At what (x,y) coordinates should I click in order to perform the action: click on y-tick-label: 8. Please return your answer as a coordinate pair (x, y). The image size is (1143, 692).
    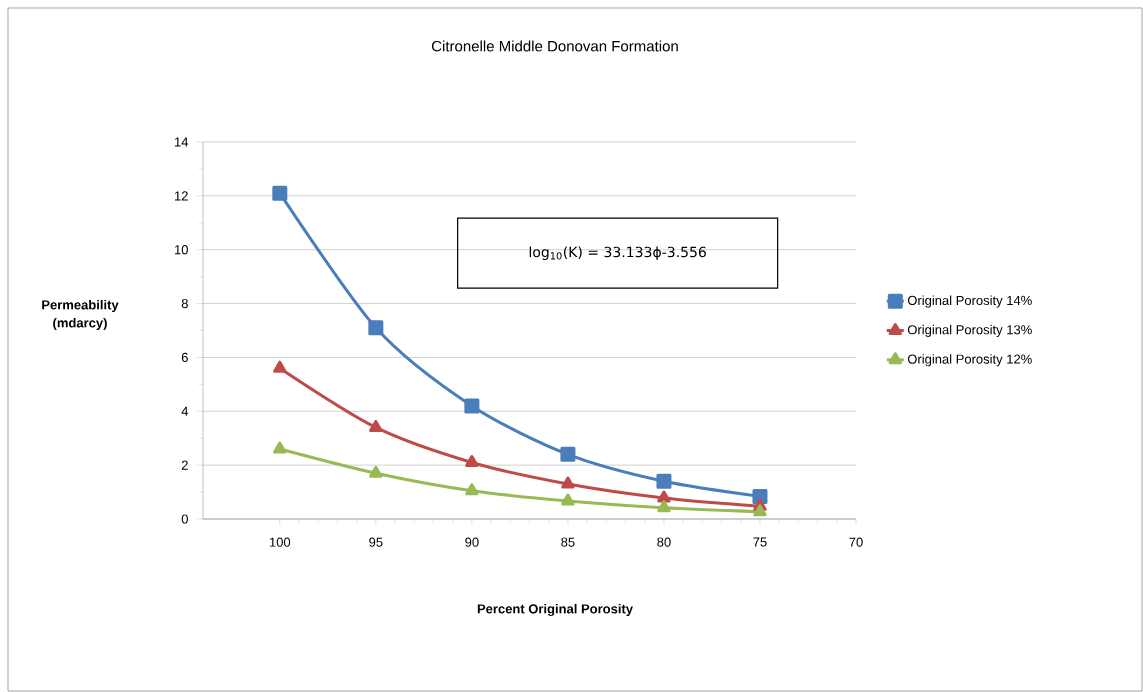
    Looking at the image, I should click on (184, 303).